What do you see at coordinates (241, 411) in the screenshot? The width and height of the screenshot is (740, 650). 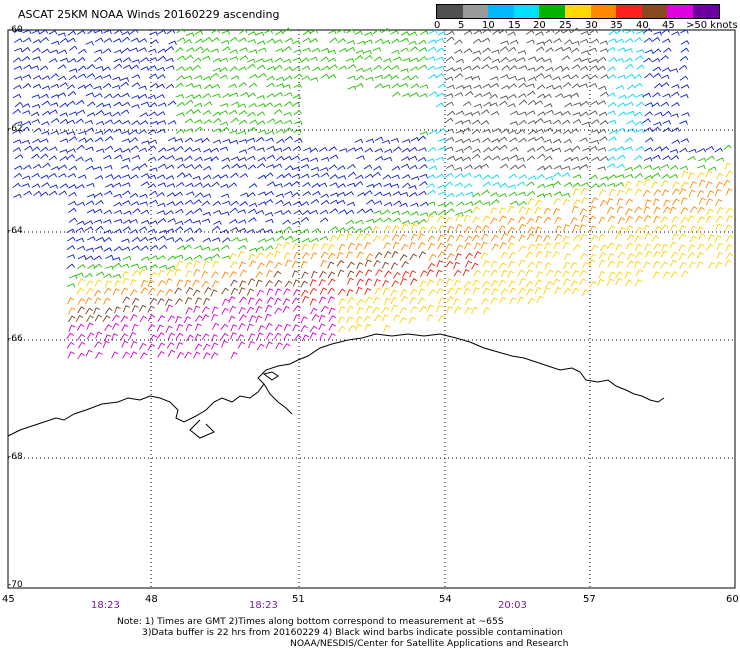 I see `ice-shelf-outline` at bounding box center [241, 411].